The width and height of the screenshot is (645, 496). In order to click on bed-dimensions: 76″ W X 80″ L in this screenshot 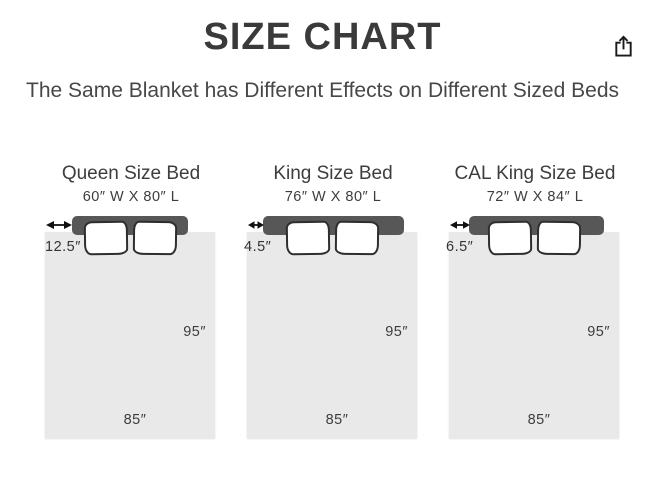, I will do `click(333, 197)`.